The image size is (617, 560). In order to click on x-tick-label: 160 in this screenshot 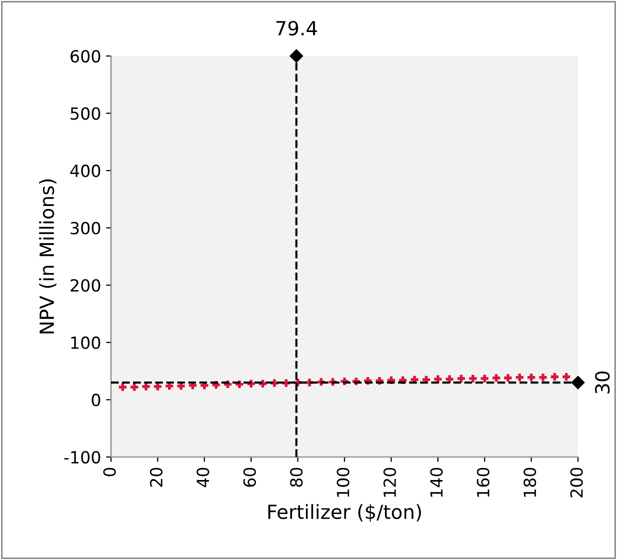, I will do `click(483, 482)`.